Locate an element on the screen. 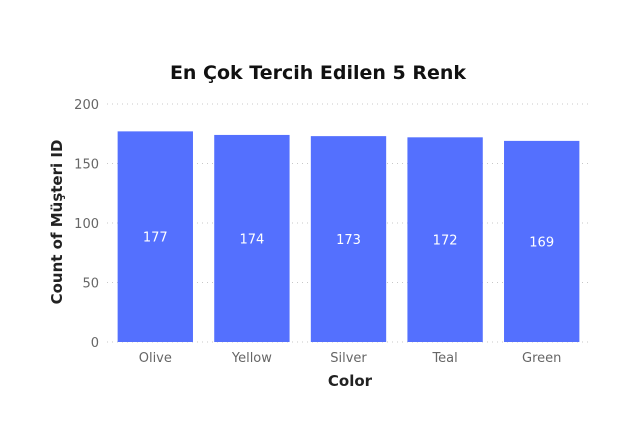  data-label-olive: 177 is located at coordinates (155, 238).